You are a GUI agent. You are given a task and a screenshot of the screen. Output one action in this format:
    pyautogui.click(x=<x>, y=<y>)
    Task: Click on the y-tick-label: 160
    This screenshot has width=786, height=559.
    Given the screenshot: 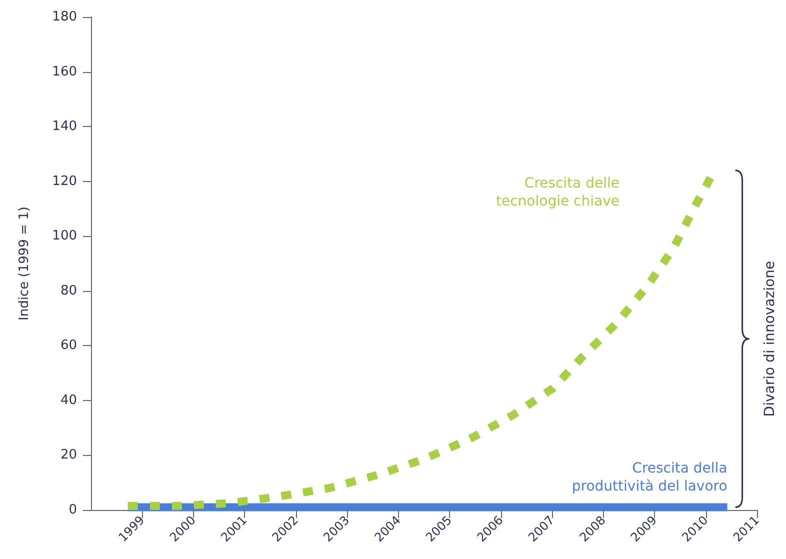 What is the action you would take?
    pyautogui.click(x=64, y=72)
    